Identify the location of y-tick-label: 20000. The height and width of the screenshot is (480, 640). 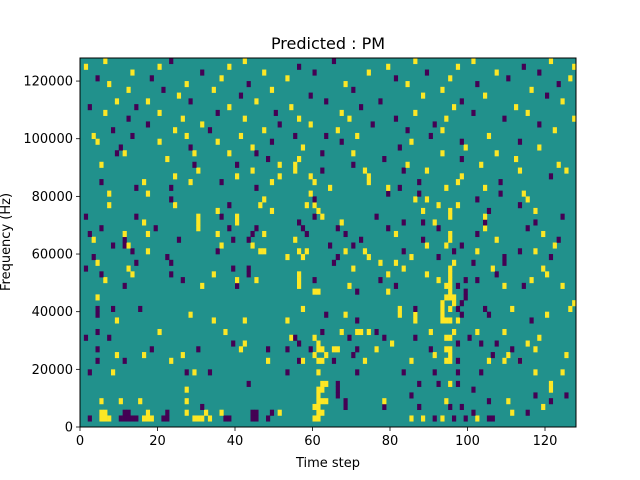
(52, 370).